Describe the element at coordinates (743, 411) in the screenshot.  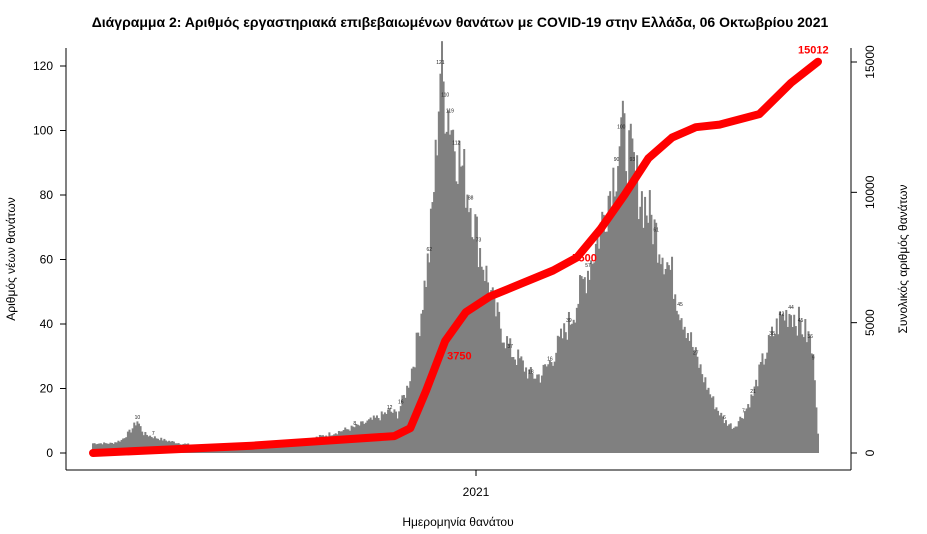
I see `bar-value-label: 7` at that location.